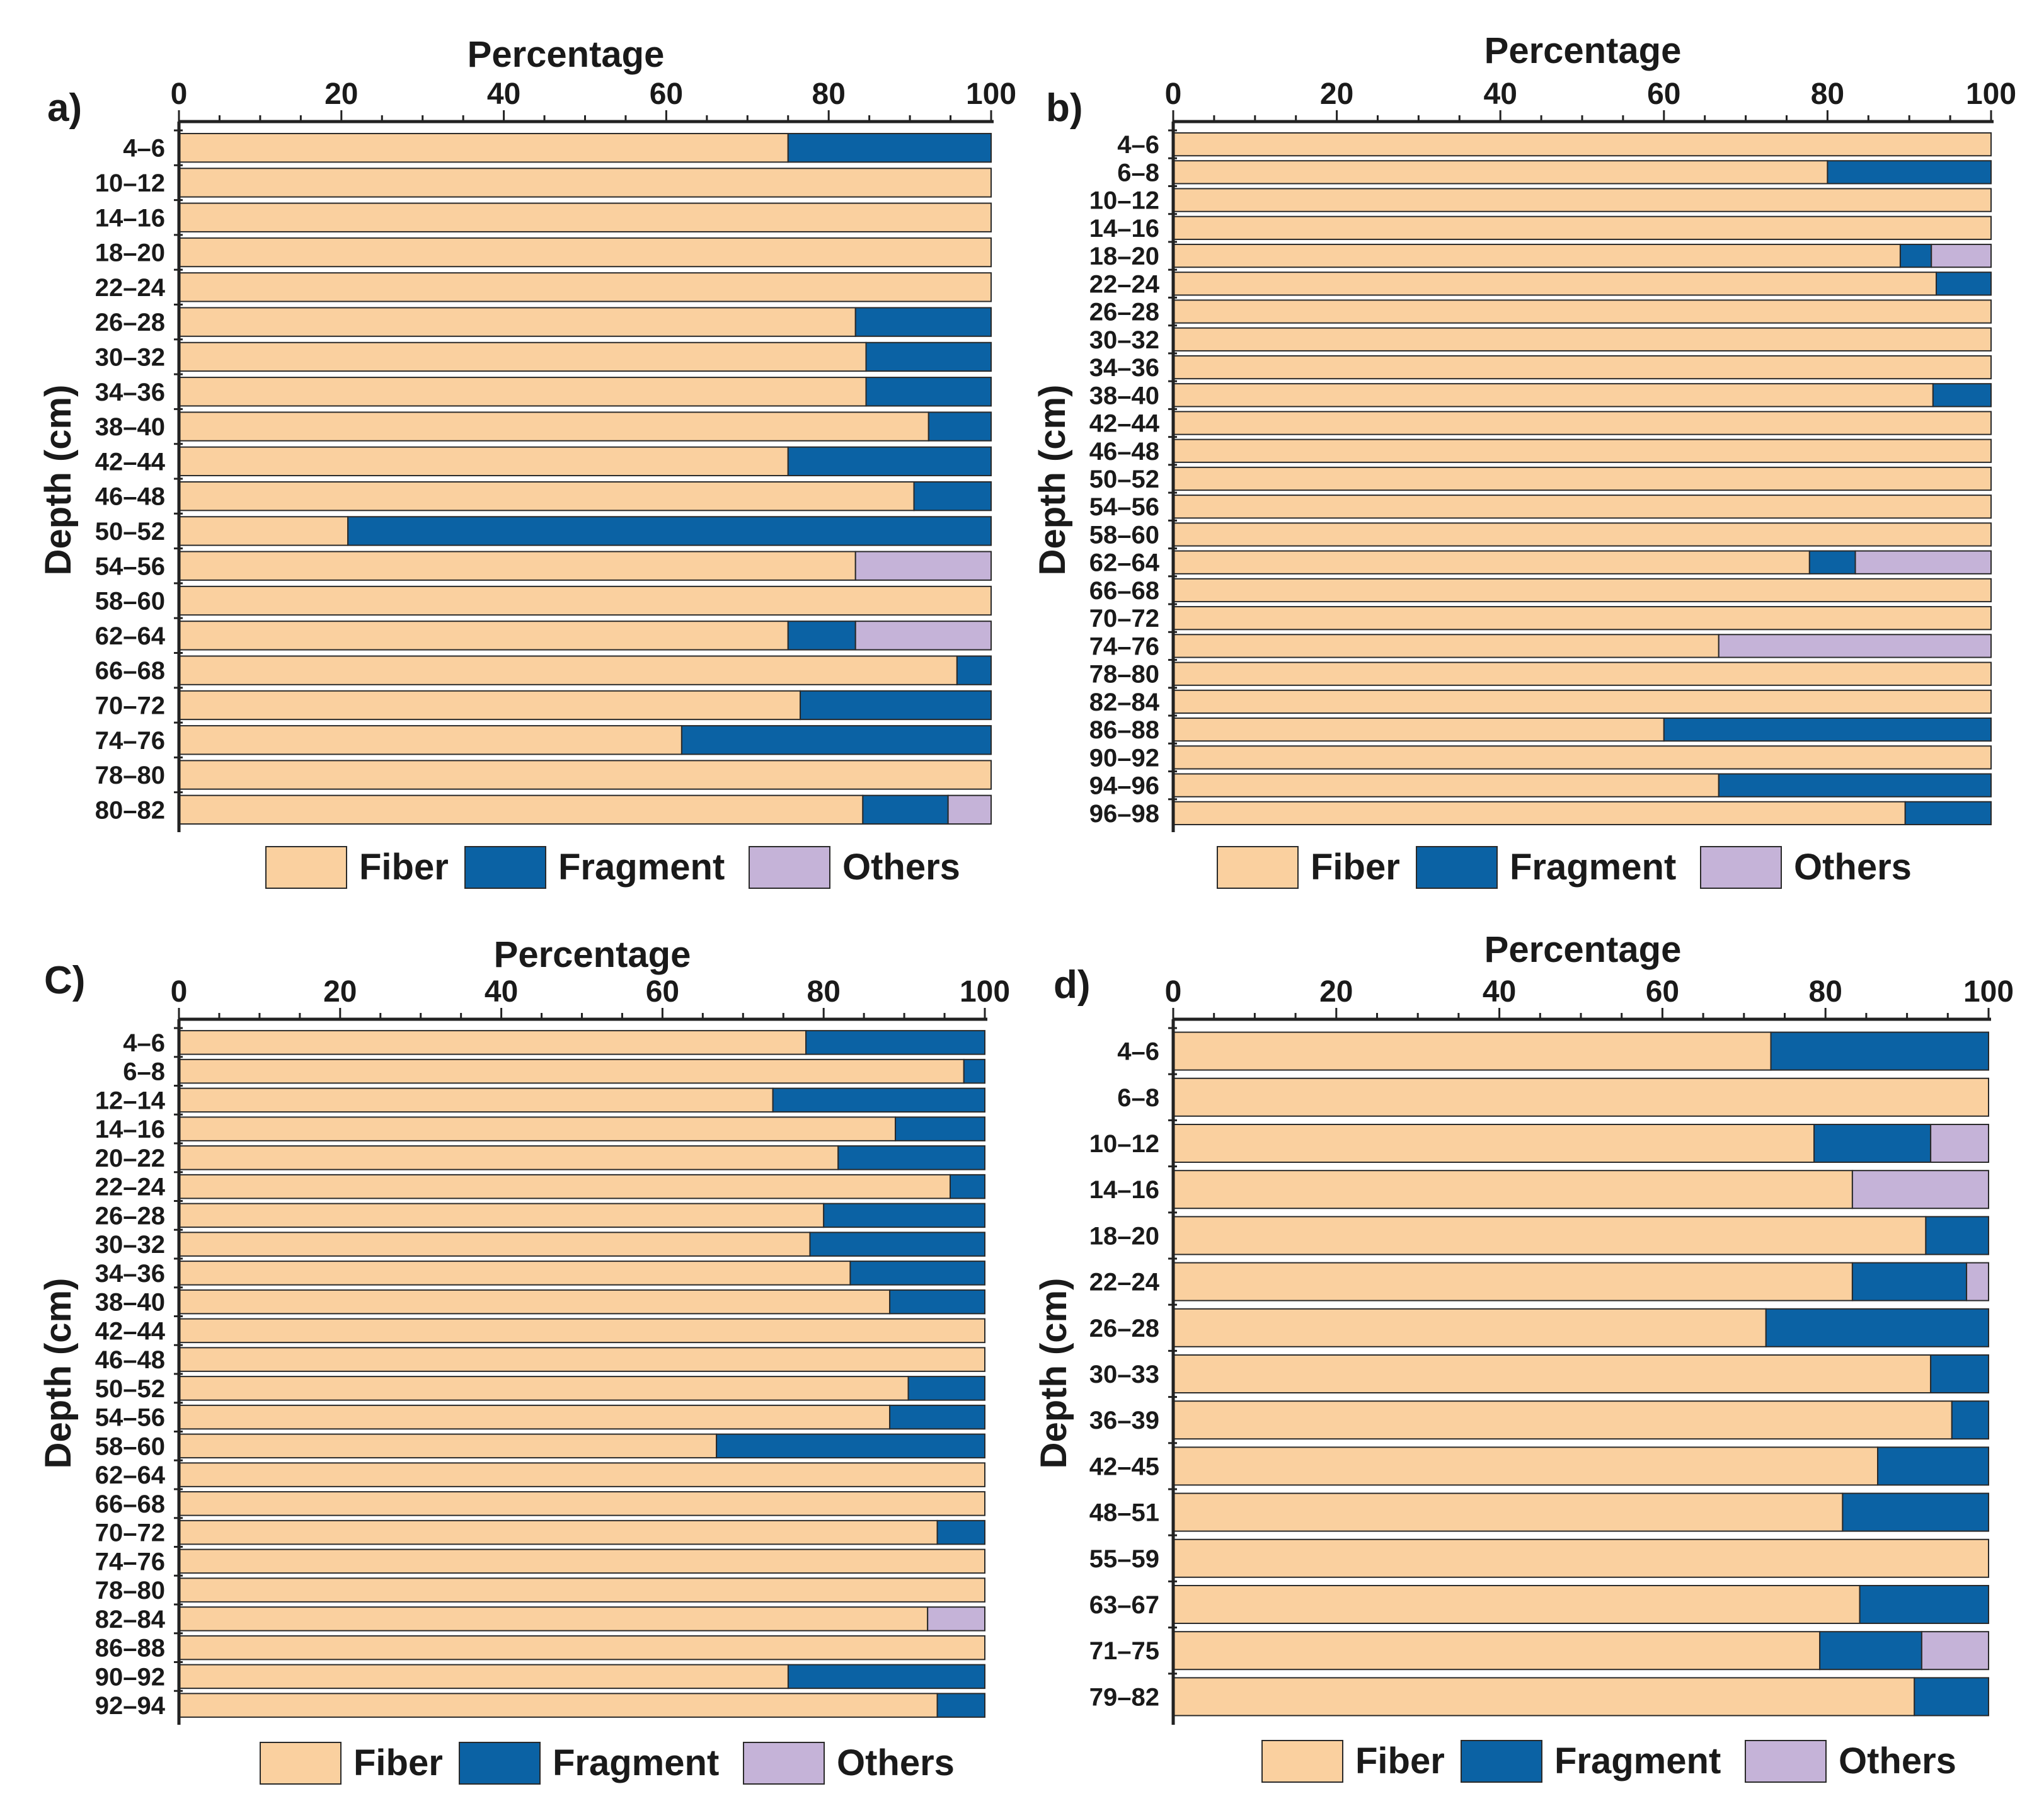 The height and width of the screenshot is (1801, 2044). Describe the element at coordinates (1124, 1559) in the screenshot. I see `category-label: 55–59` at that location.